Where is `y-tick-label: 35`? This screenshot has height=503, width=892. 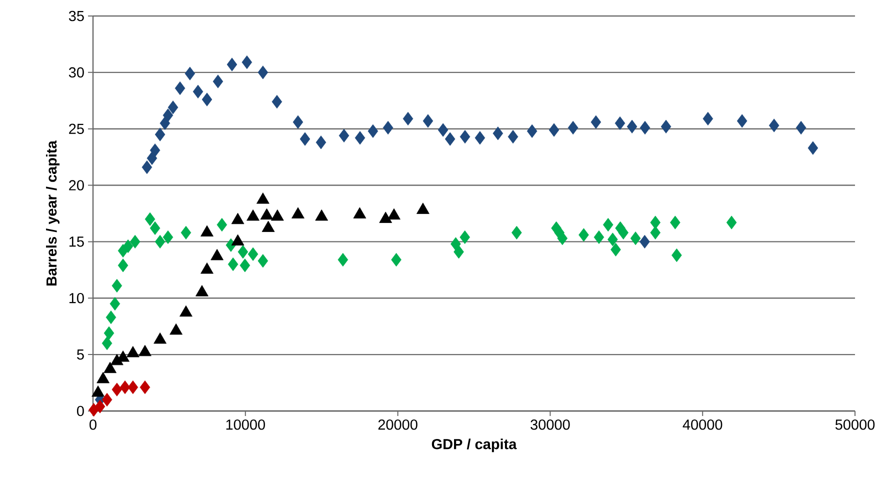
y-tick-label: 35 is located at coordinates (76, 16).